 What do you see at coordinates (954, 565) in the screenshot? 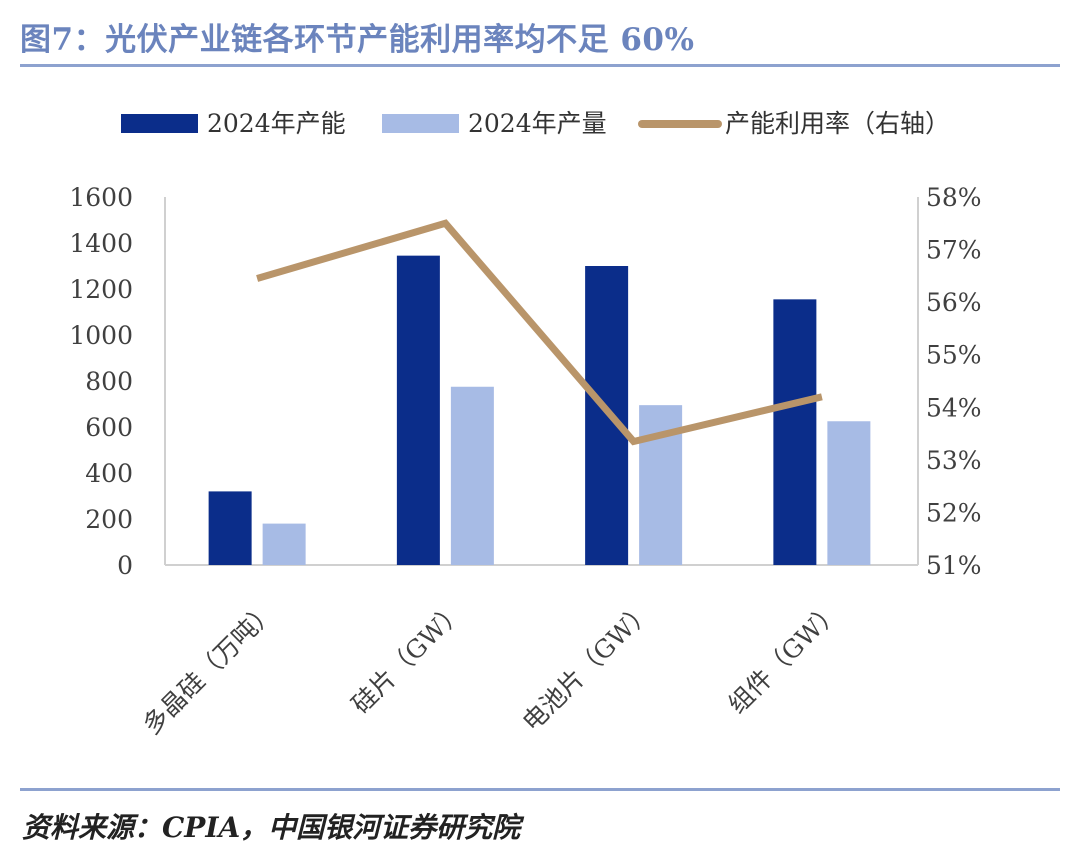
I see `right-tick-label: 51%` at bounding box center [954, 565].